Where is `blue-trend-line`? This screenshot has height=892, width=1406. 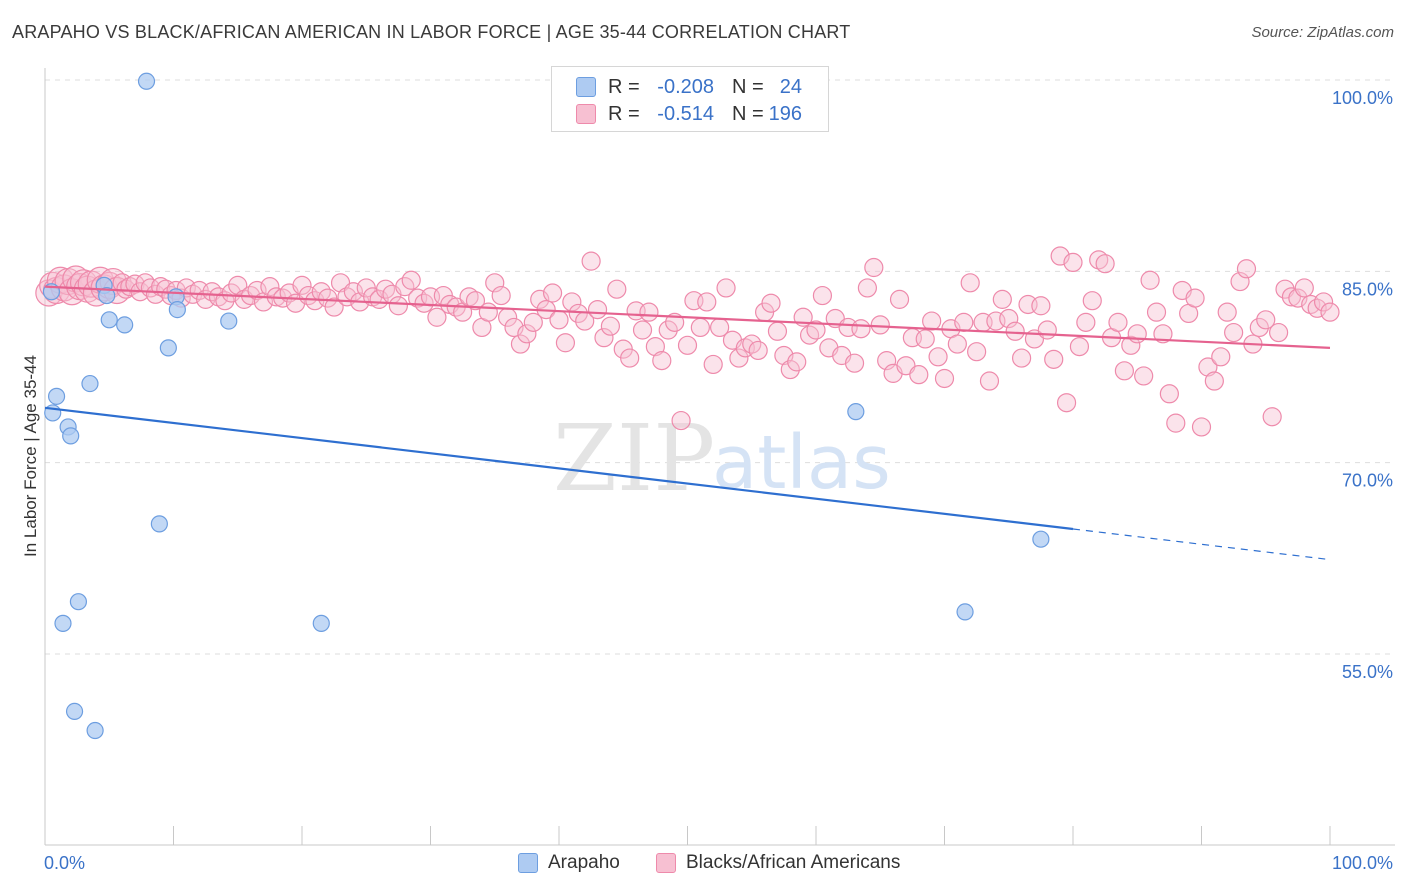 blue-trend-line is located at coordinates (559, 468).